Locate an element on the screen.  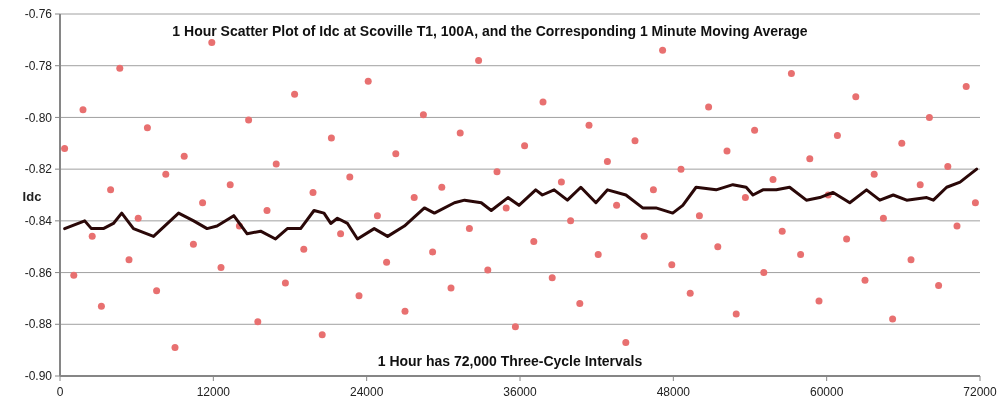
x-tick-label: 60000 is located at coordinates (826, 392).